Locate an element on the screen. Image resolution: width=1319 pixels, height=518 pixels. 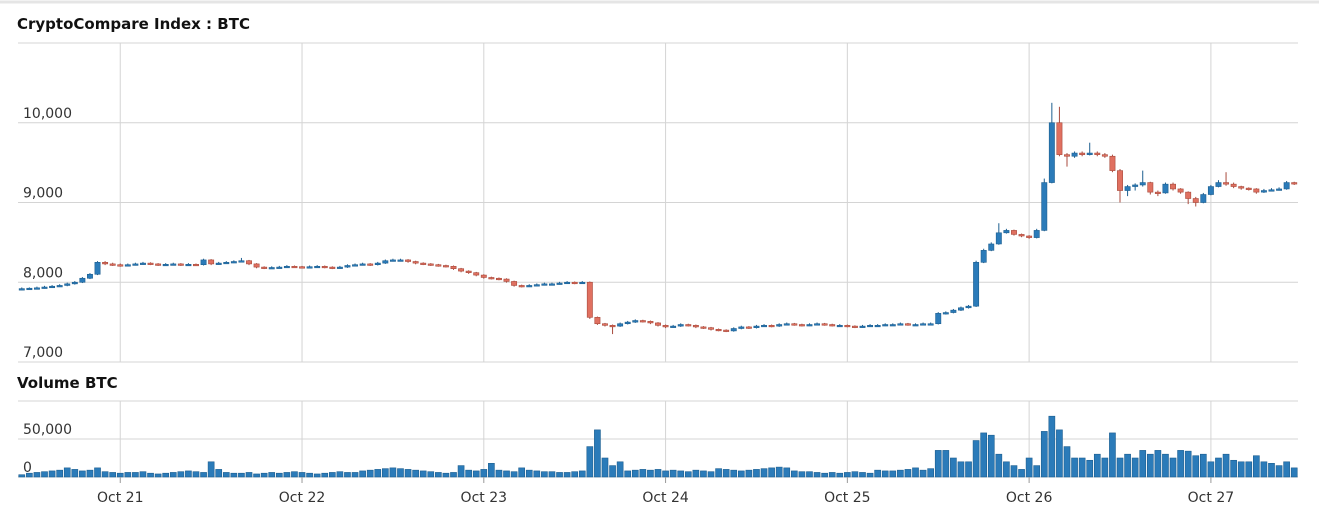
x-tick-label: Oct 22 is located at coordinates (302, 498).